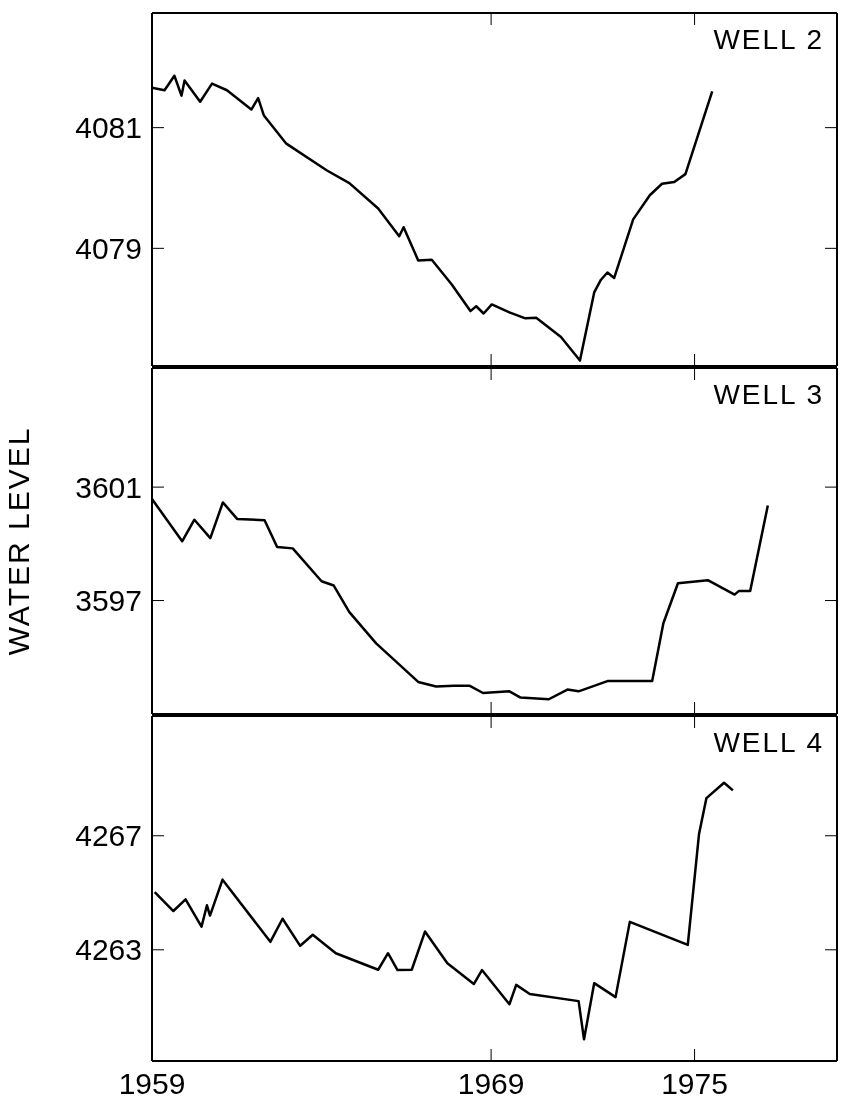 This screenshot has width=844, height=1114. I want to click on chart-title: WELL 4, so click(768, 743).